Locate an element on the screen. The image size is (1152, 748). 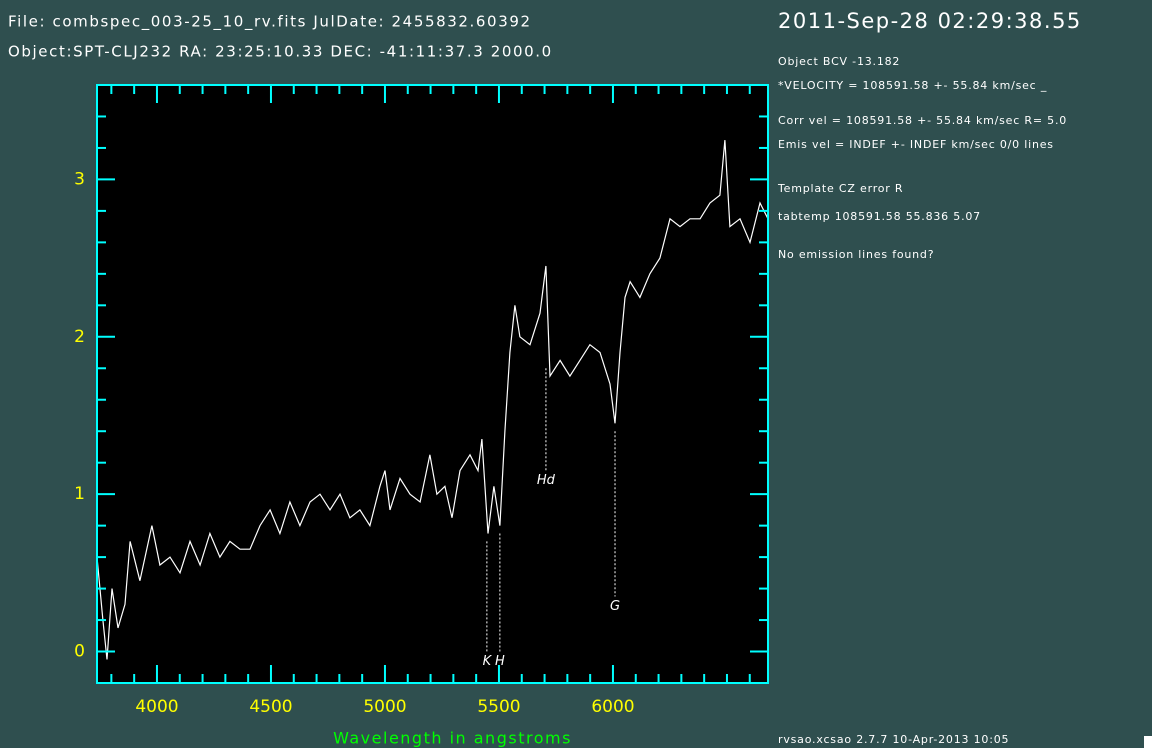
x-axis-label: Wavelength in angstroms is located at coordinates (452, 738).